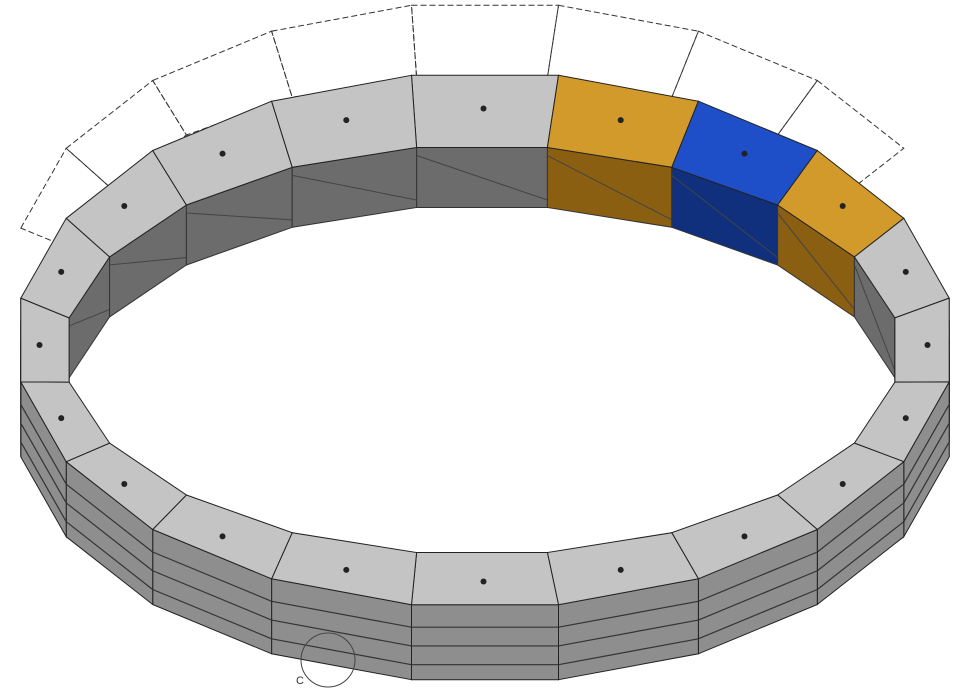 The height and width of the screenshot is (690, 965). Describe the element at coordinates (300, 681) in the screenshot. I see `detail-label: C` at that location.